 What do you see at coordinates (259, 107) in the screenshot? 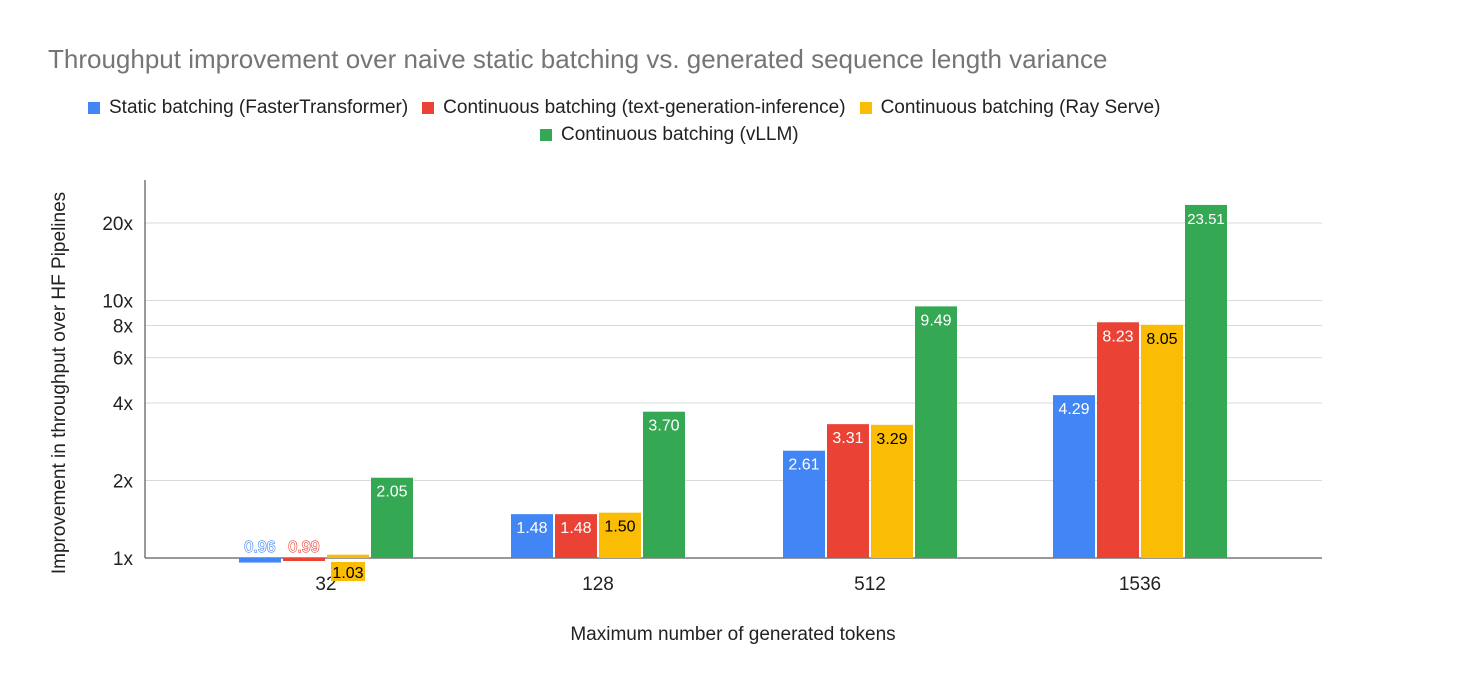
I see `legend-label: Static batching (FasterTransformer)` at bounding box center [259, 107].